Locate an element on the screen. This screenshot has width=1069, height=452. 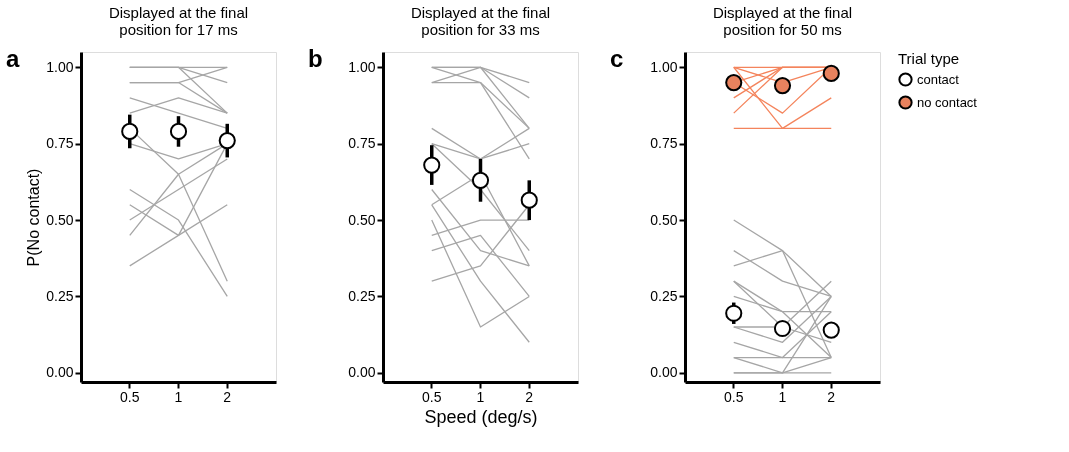
legend-label: contact is located at coordinates (938, 79).